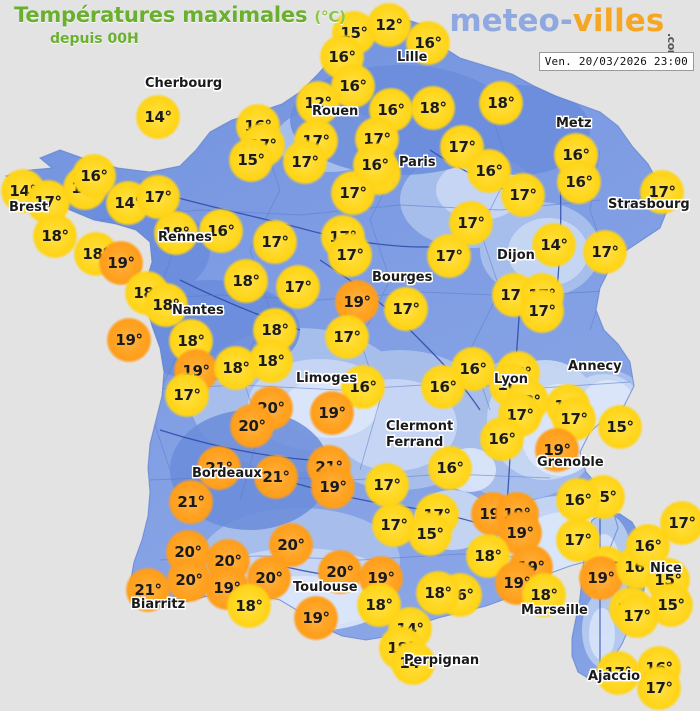 This screenshot has height=711, width=700. Describe the element at coordinates (269, 578) in the screenshot. I see `temperature-value: 20°` at that location.